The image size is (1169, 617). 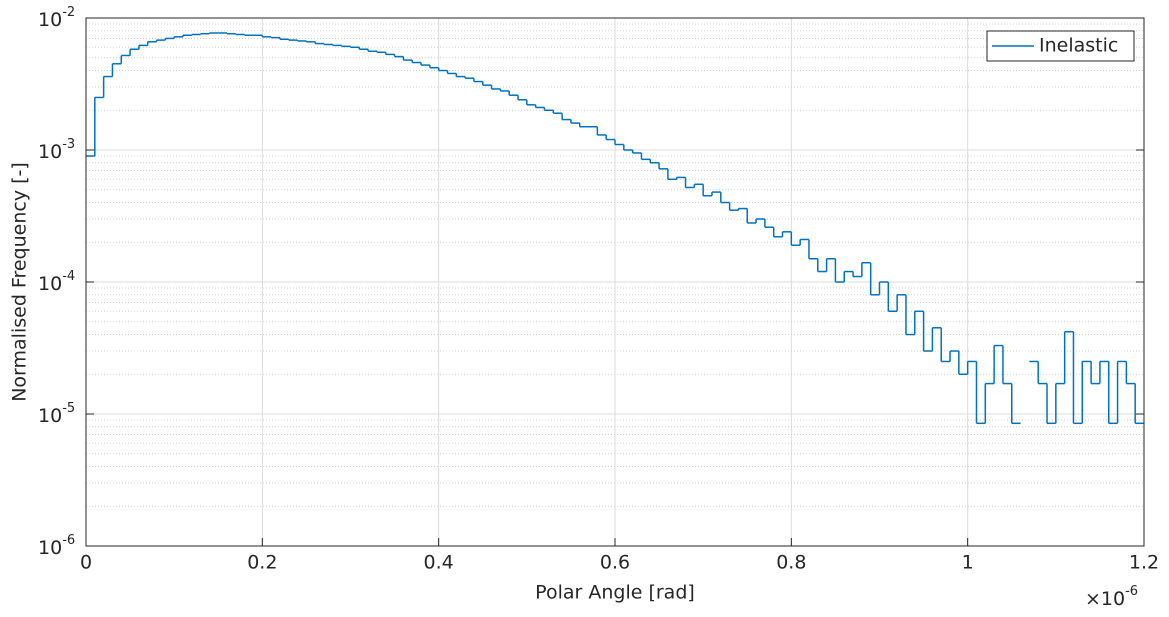 I want to click on y-tick-label: 10⁻⁶, so click(x=56, y=546).